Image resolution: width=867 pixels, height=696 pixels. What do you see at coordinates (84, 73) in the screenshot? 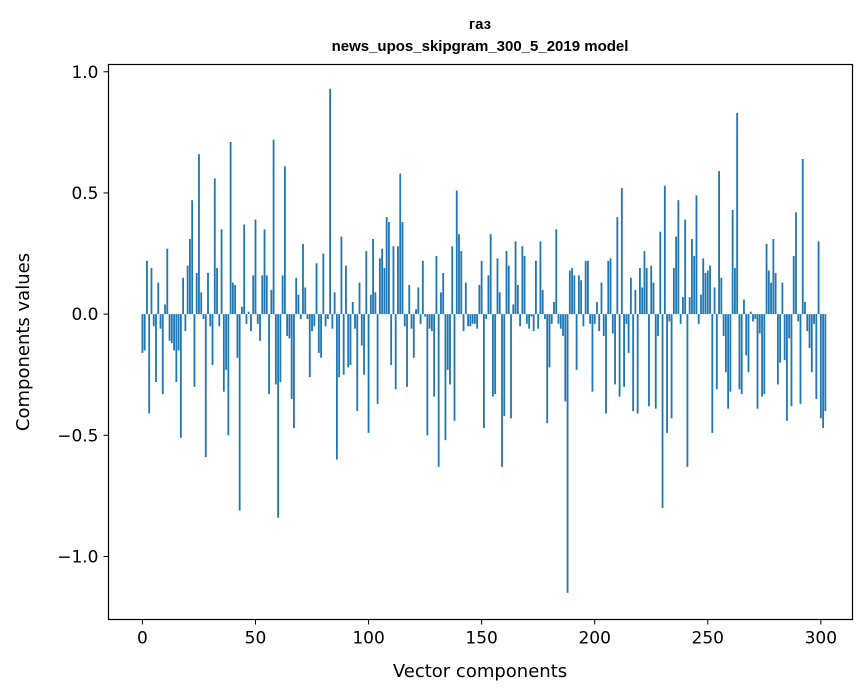
I see `y-tick-label: 1.0` at bounding box center [84, 73].